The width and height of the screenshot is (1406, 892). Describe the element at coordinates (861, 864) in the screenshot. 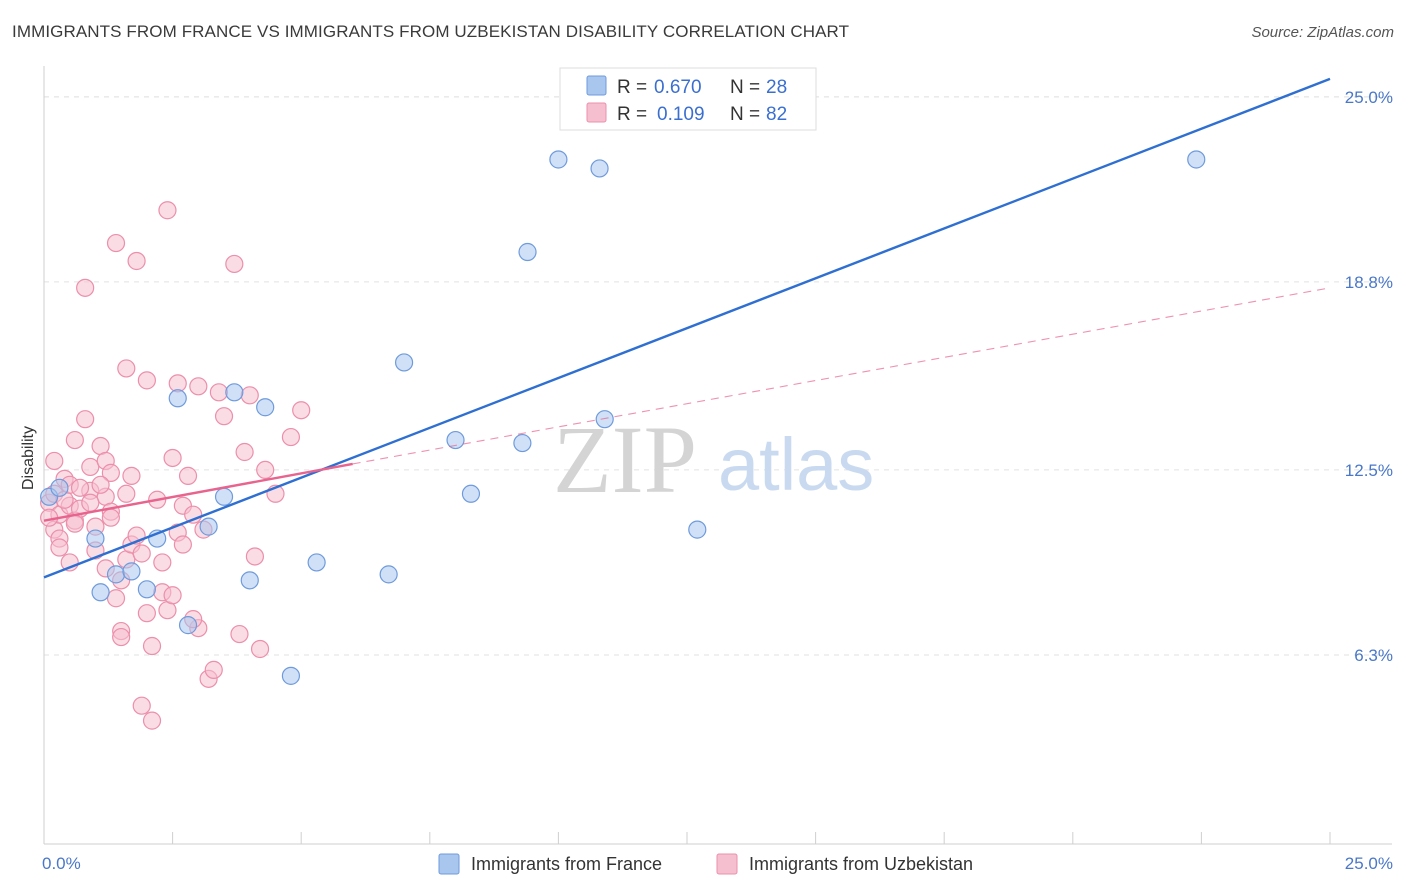

I see `bottom-legend-label-uzbekistan: Immigrants from Uzbekistan` at that location.